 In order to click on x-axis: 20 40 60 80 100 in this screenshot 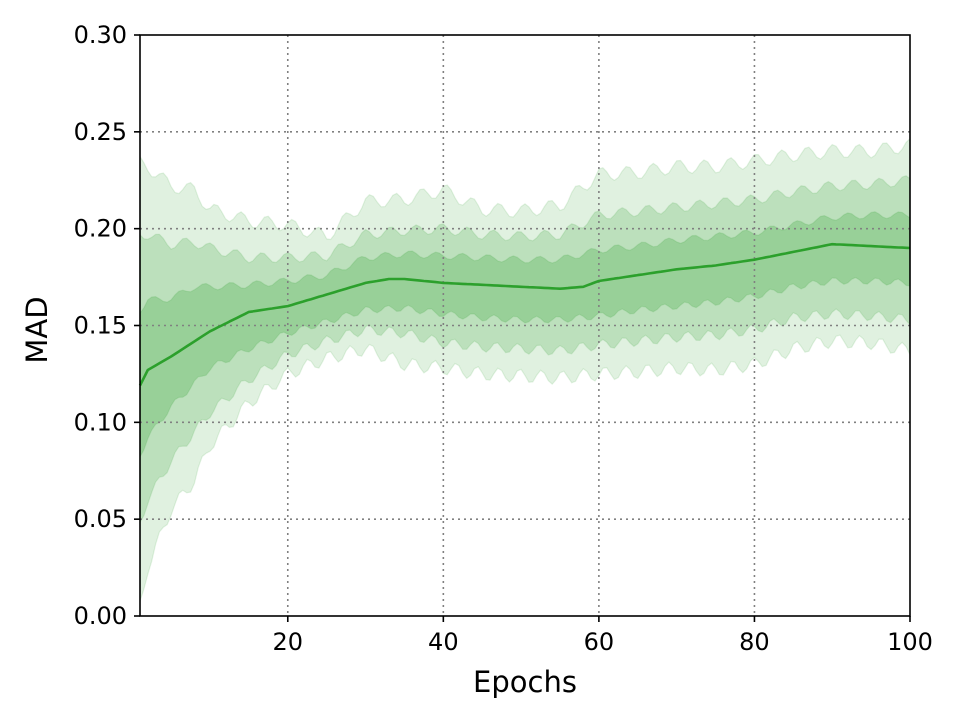, I will do `click(603, 636)`.